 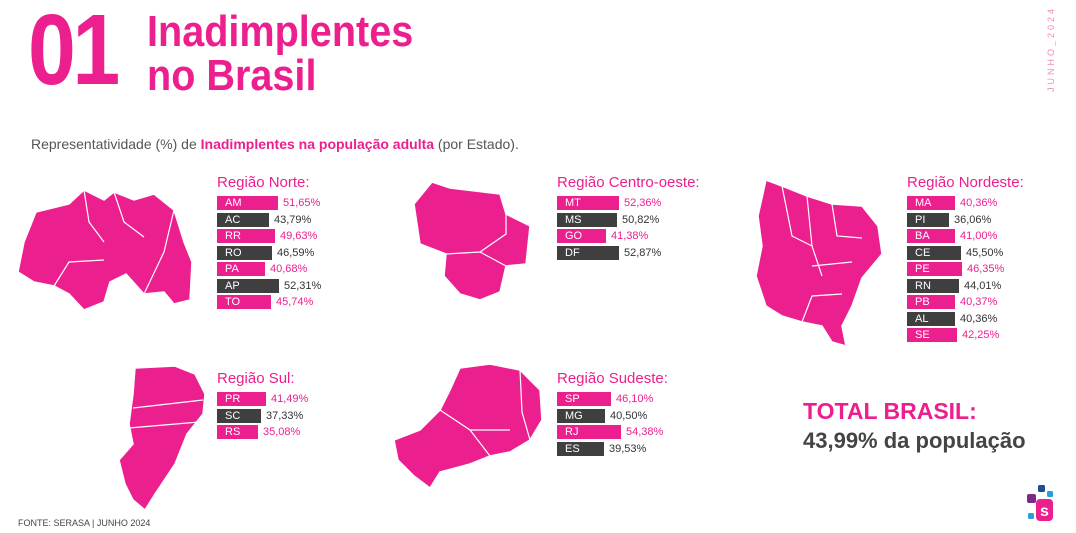 I want to click on bar-value-label: 42,25%, so click(x=981, y=335).